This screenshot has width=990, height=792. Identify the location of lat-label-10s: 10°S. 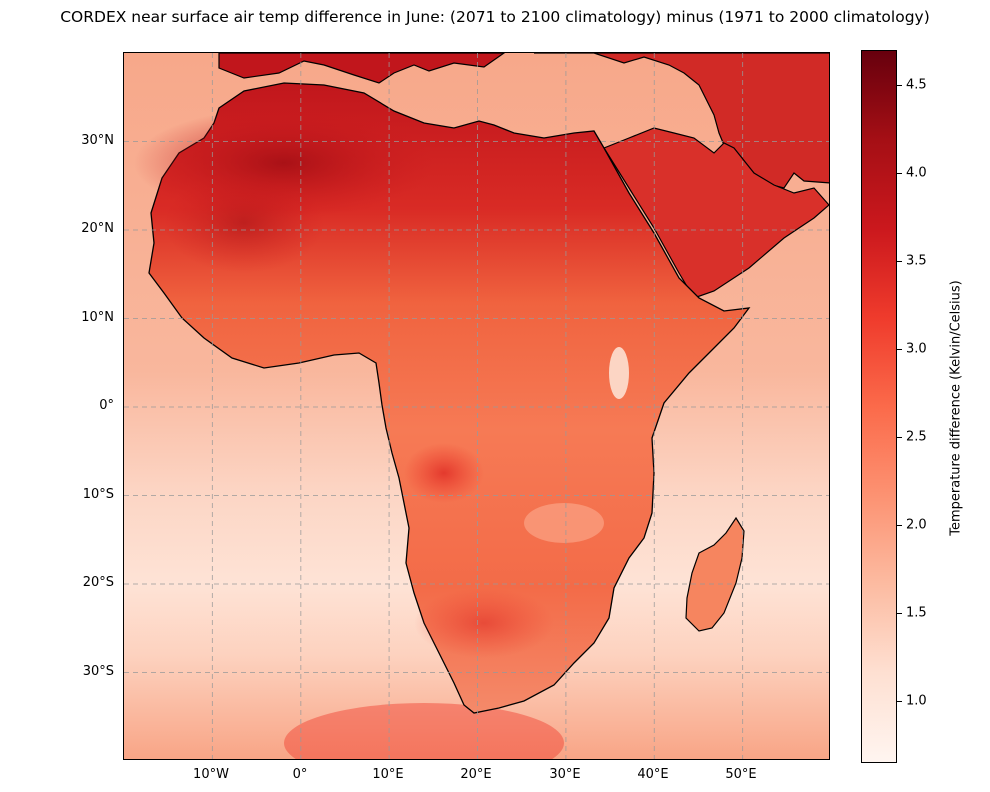
(98, 494).